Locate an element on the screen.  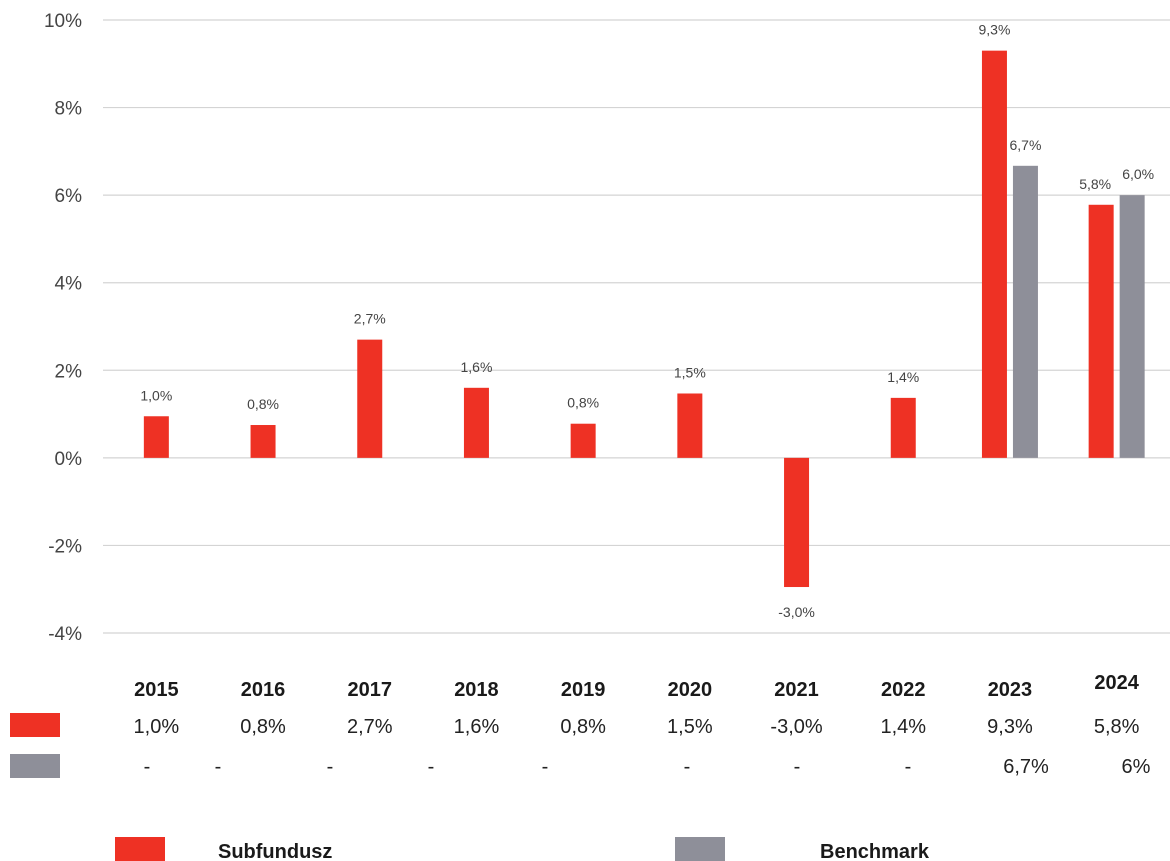
y-tick-label: 2% is located at coordinates (69, 371).